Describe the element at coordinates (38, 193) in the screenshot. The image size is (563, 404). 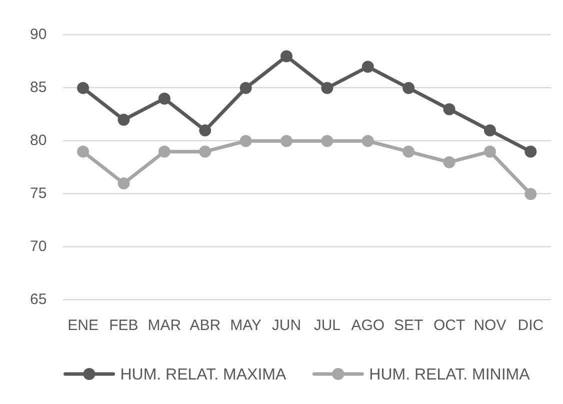
I see `y-tick-label: 75` at that location.